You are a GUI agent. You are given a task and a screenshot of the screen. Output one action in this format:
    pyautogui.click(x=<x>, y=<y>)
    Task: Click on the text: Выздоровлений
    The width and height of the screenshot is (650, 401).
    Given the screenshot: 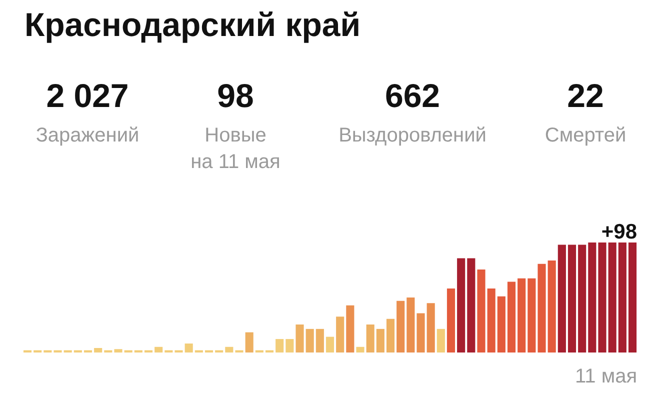 What is the action you would take?
    pyautogui.click(x=412, y=135)
    